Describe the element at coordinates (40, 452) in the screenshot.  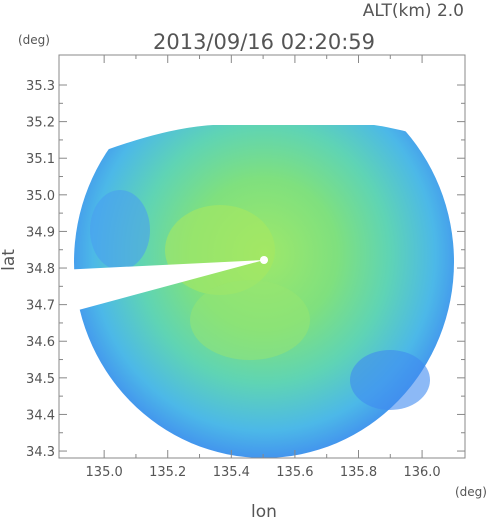
I see `y-tick-label: 34.3` at that location.